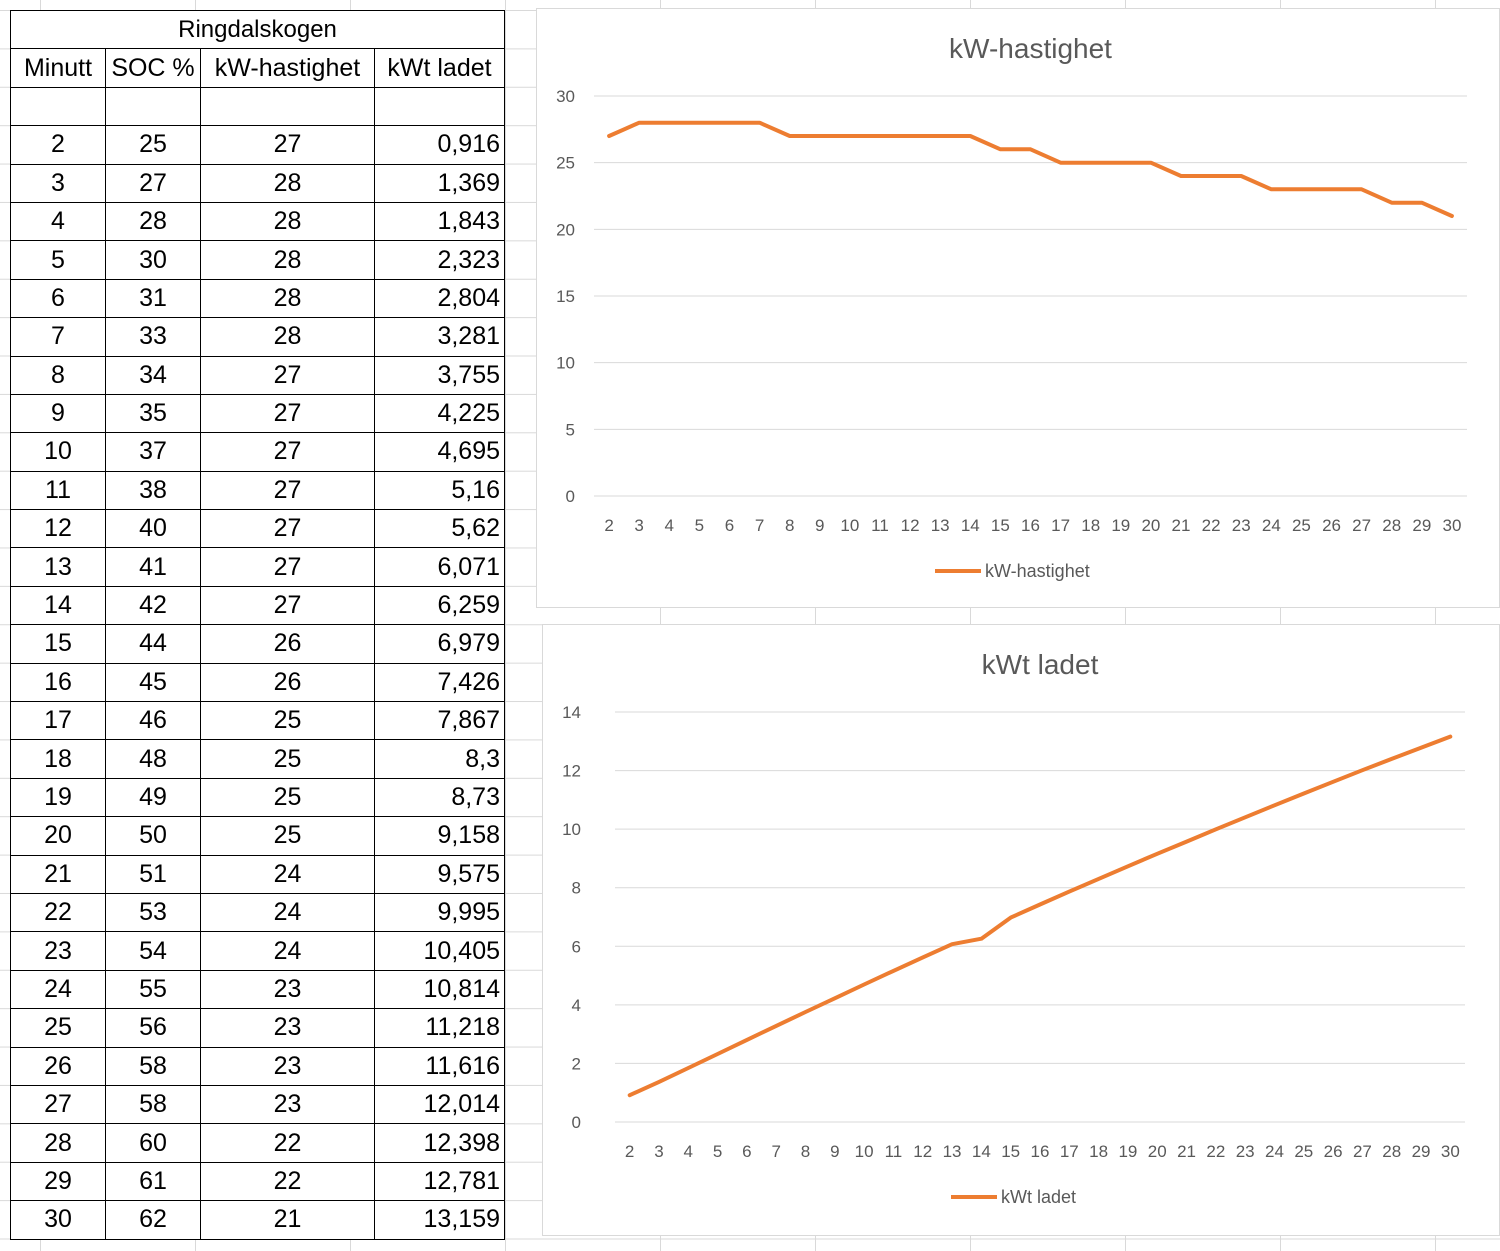  What do you see at coordinates (153, 490) in the screenshot?
I see `cell-soc: 38` at bounding box center [153, 490].